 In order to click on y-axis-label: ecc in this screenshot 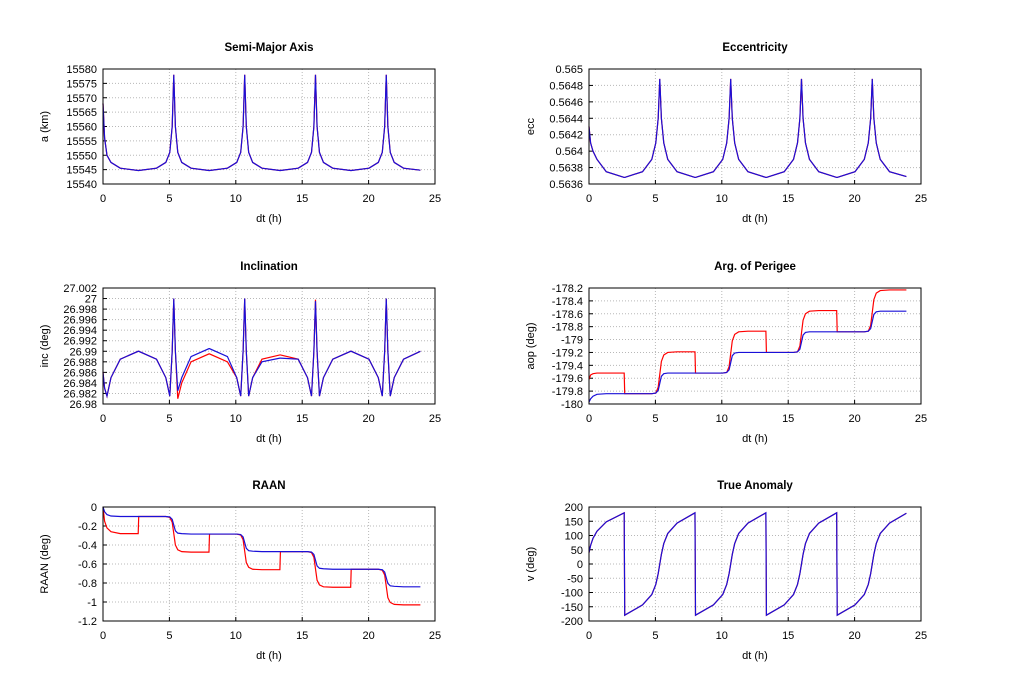, I will do `click(531, 126)`.